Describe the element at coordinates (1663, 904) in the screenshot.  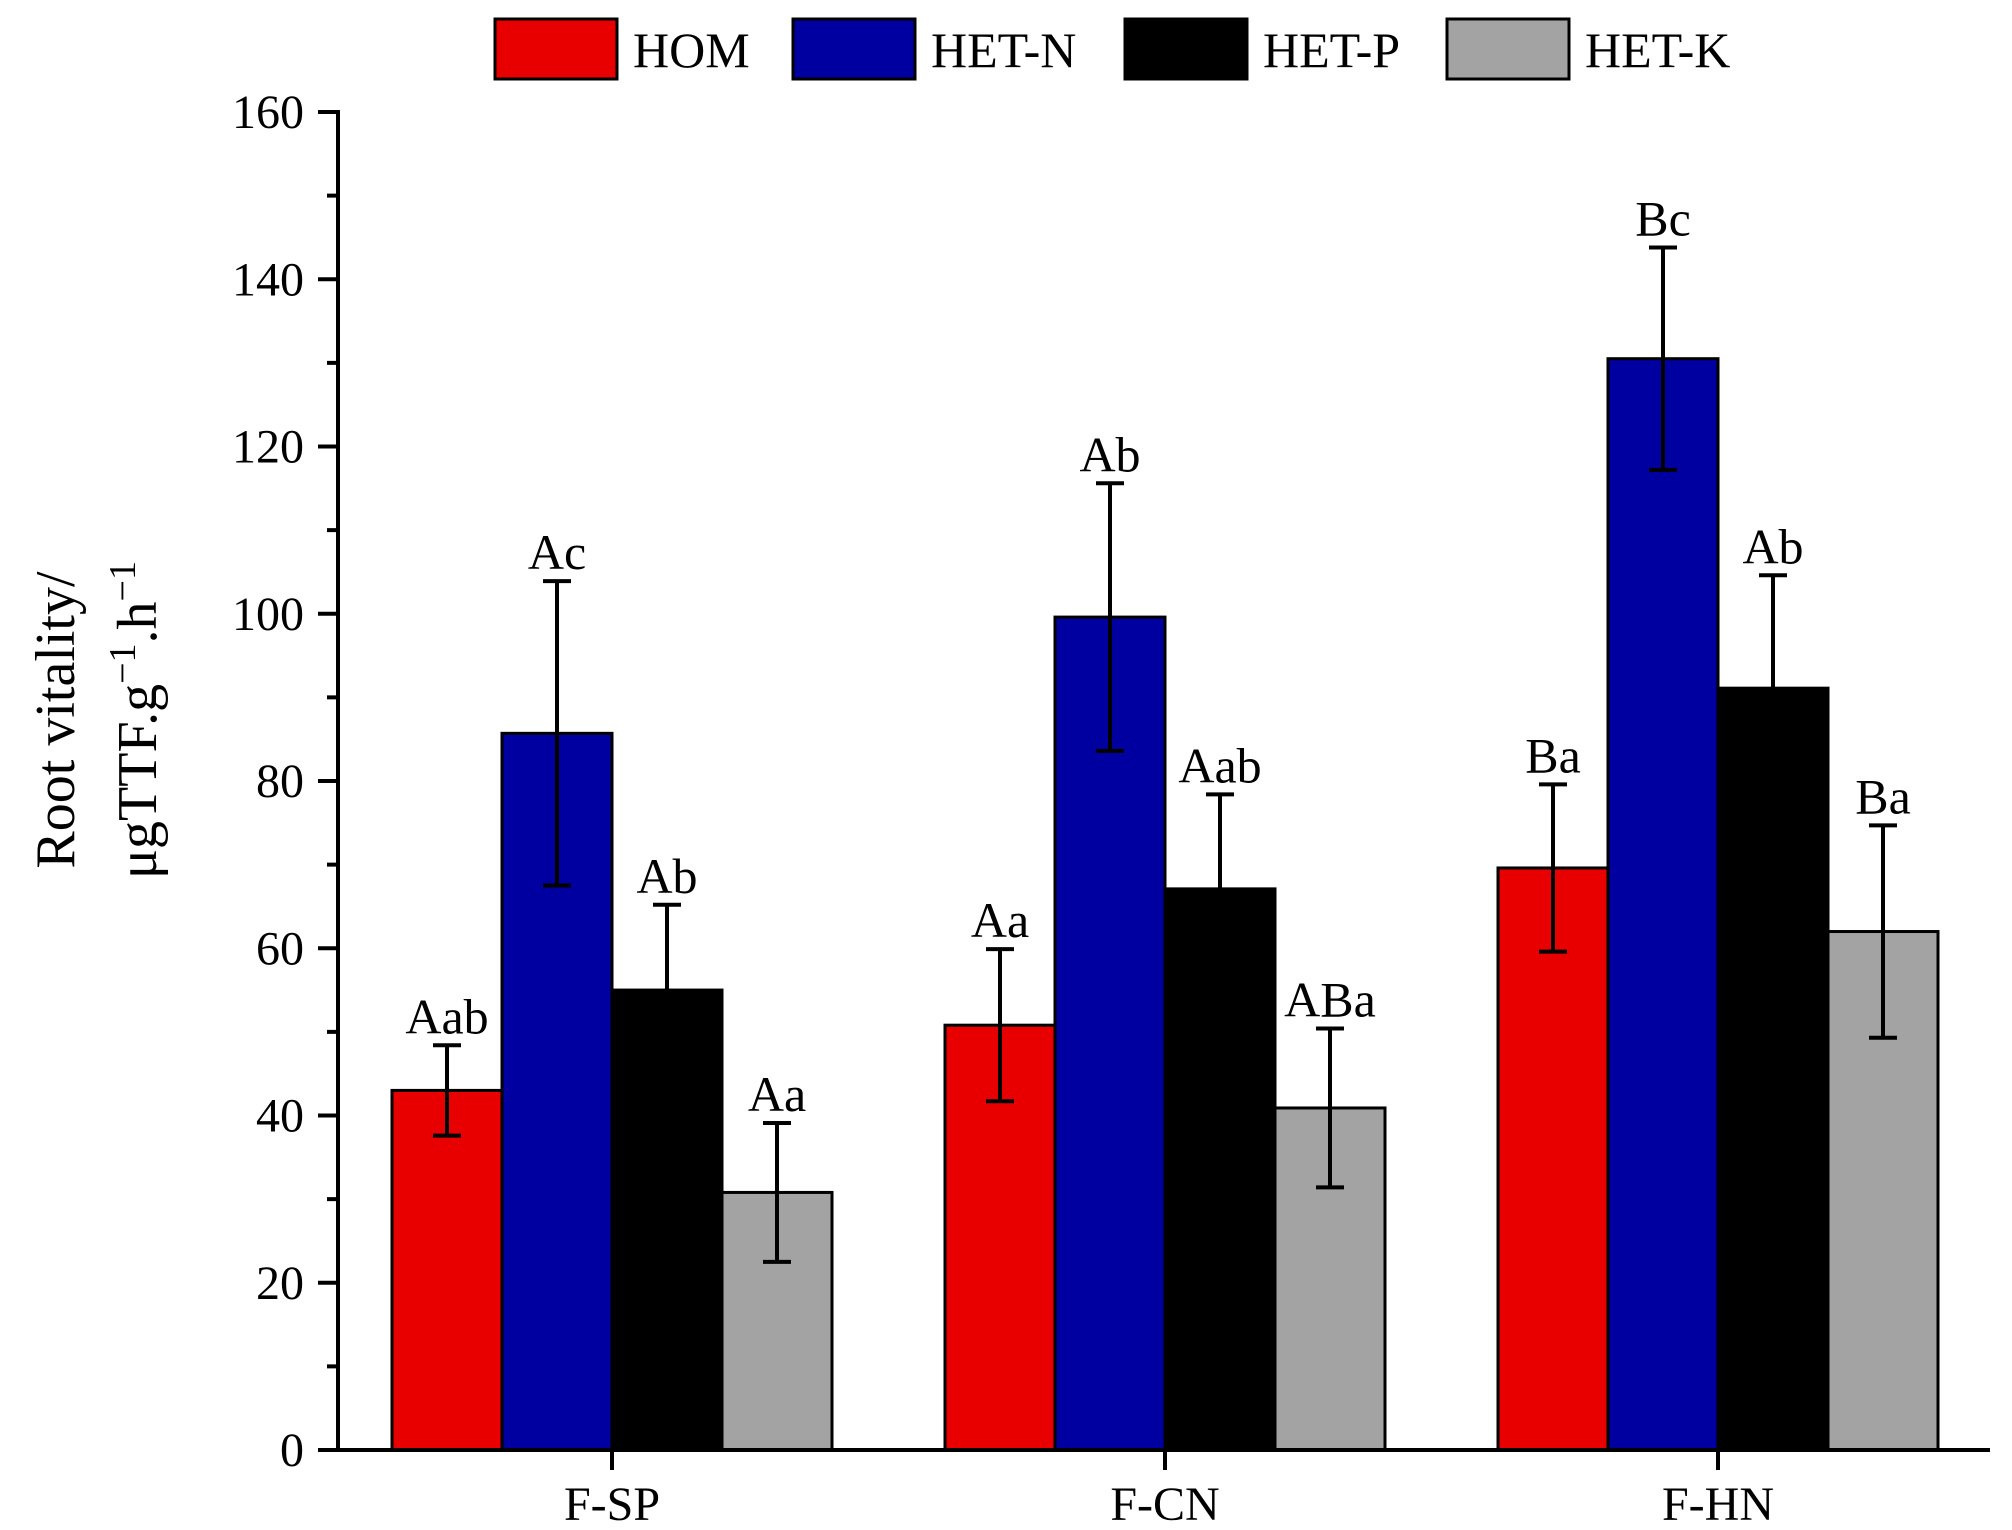
I see `bar-het-n-f-hn` at that location.